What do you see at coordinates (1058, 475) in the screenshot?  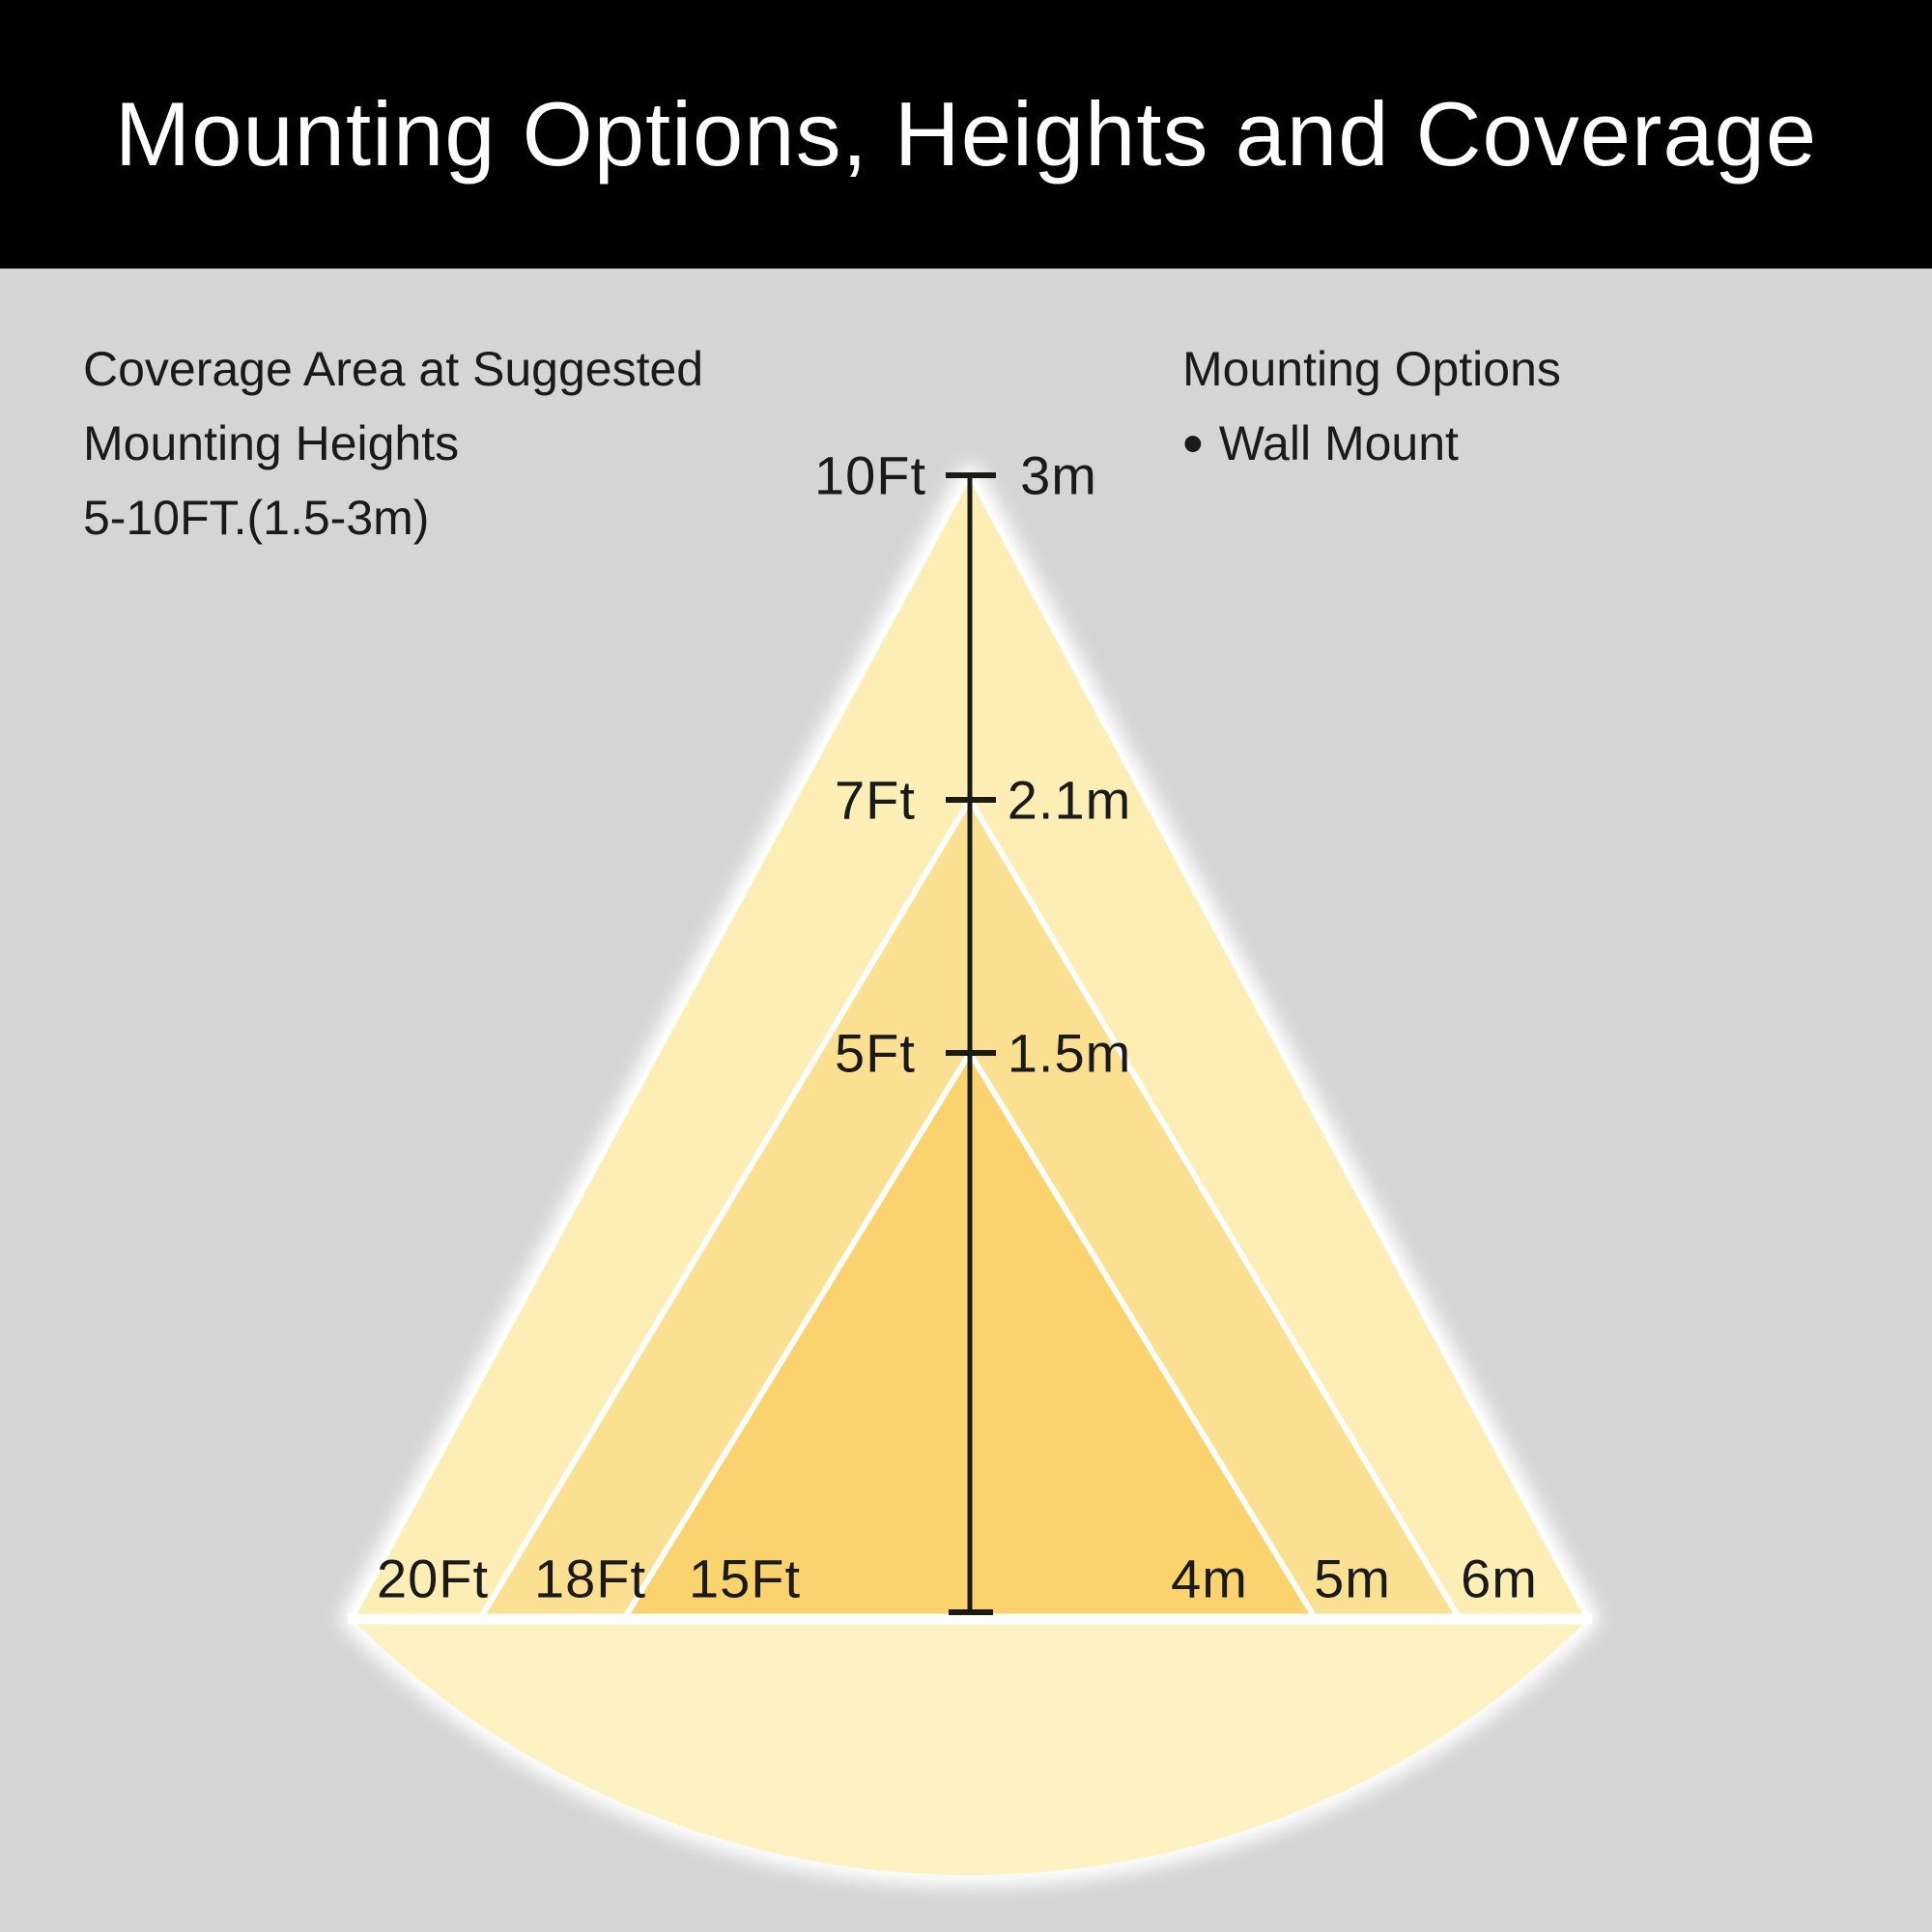 I see `height-label-3m: 3m` at bounding box center [1058, 475].